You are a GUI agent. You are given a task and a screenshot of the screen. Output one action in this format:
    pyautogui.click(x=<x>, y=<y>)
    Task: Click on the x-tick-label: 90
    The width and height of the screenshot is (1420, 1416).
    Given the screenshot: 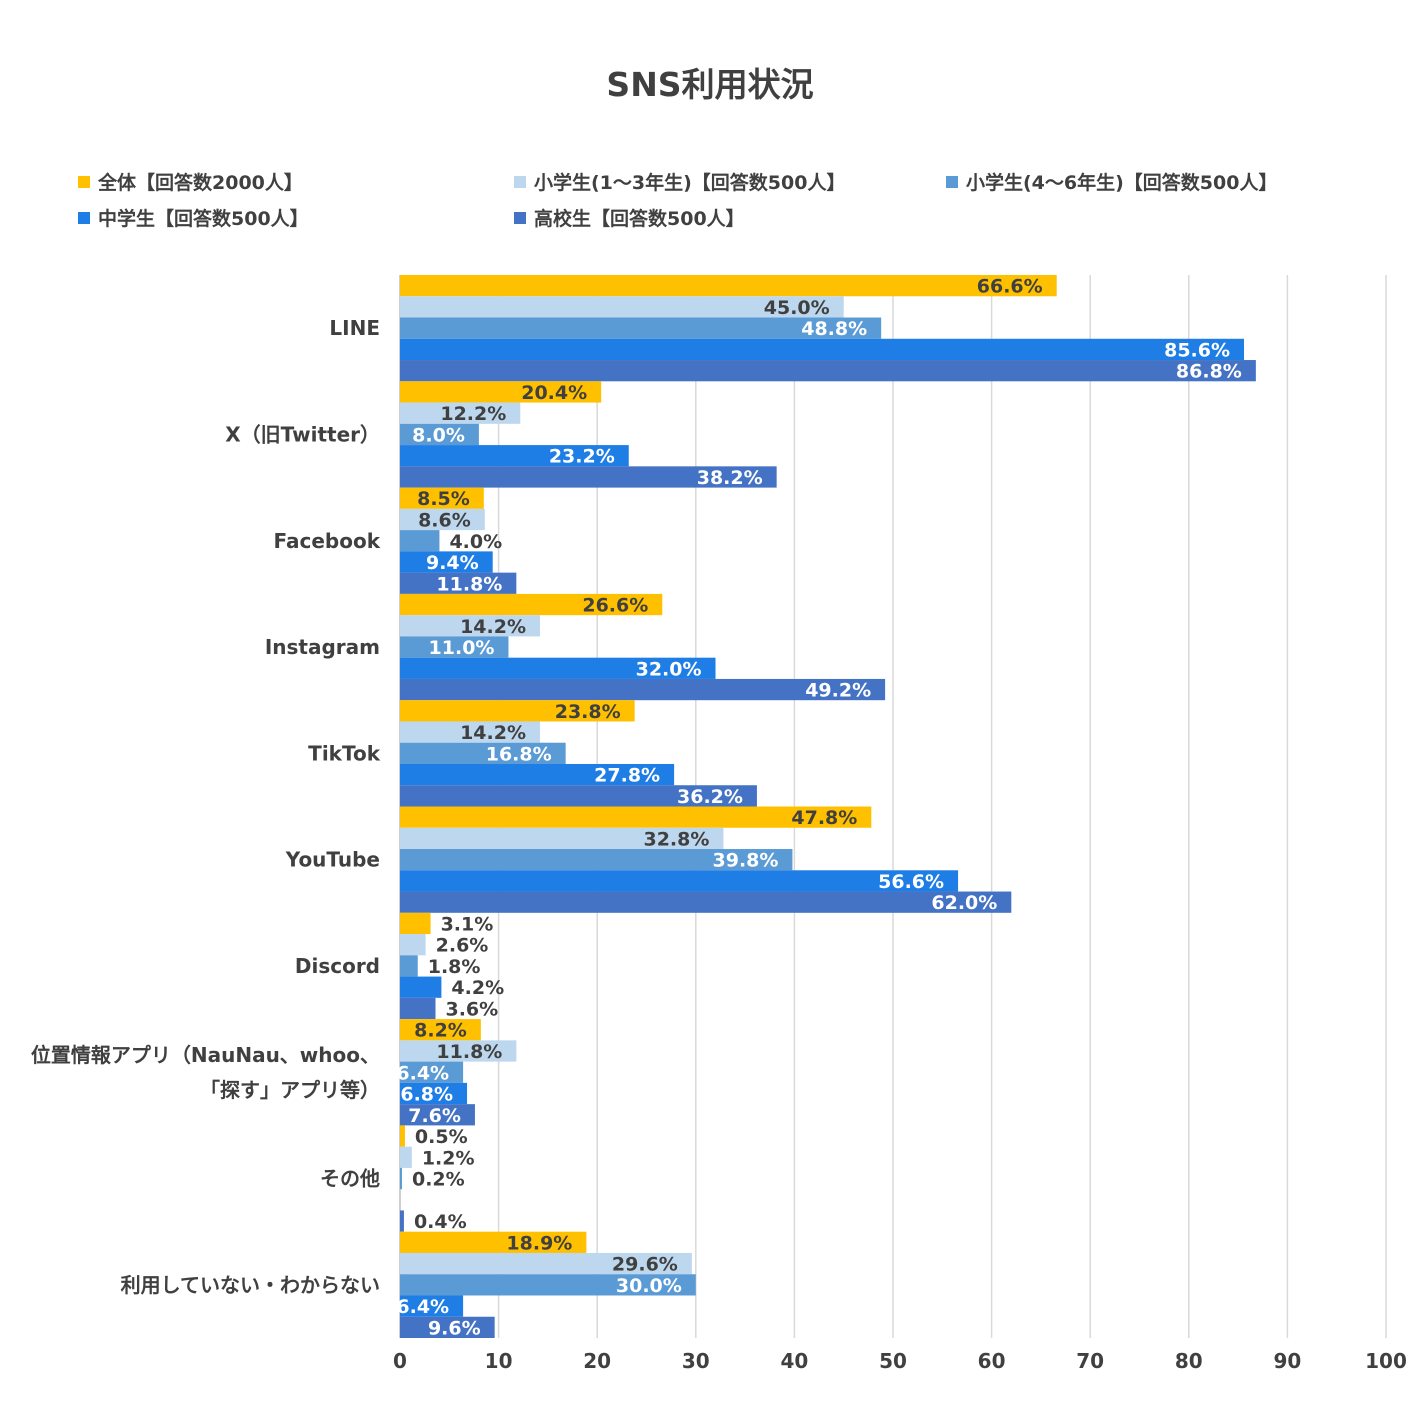 What is the action you would take?
    pyautogui.click(x=1287, y=1361)
    